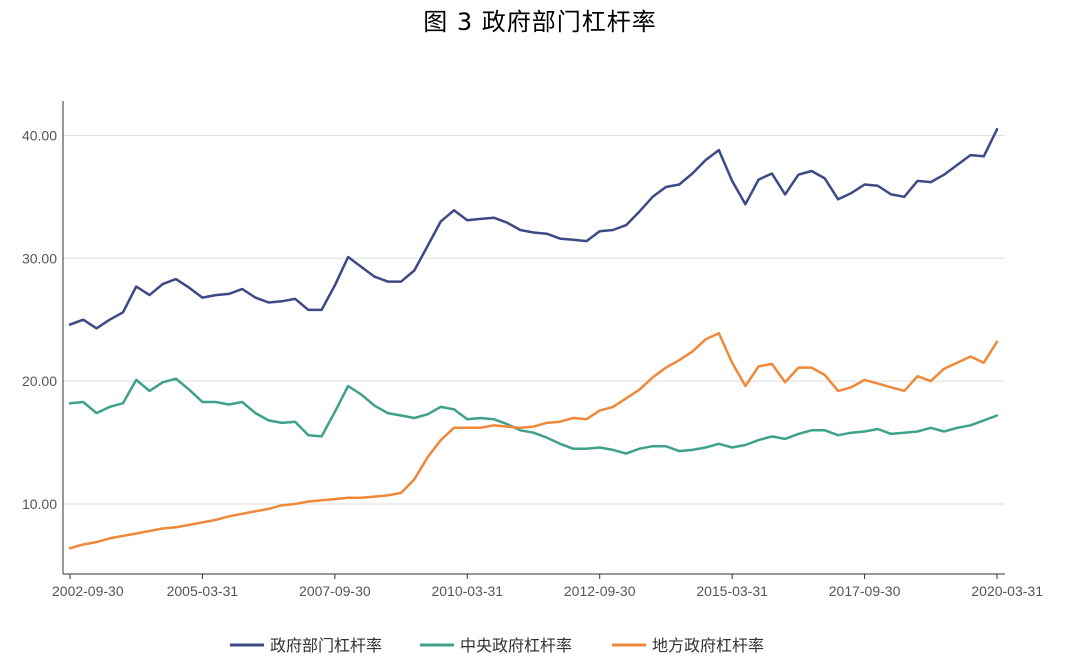 This screenshot has width=1080, height=663. What do you see at coordinates (600, 591) in the screenshot?
I see `x-tick-label: 2012-09-30` at bounding box center [600, 591].